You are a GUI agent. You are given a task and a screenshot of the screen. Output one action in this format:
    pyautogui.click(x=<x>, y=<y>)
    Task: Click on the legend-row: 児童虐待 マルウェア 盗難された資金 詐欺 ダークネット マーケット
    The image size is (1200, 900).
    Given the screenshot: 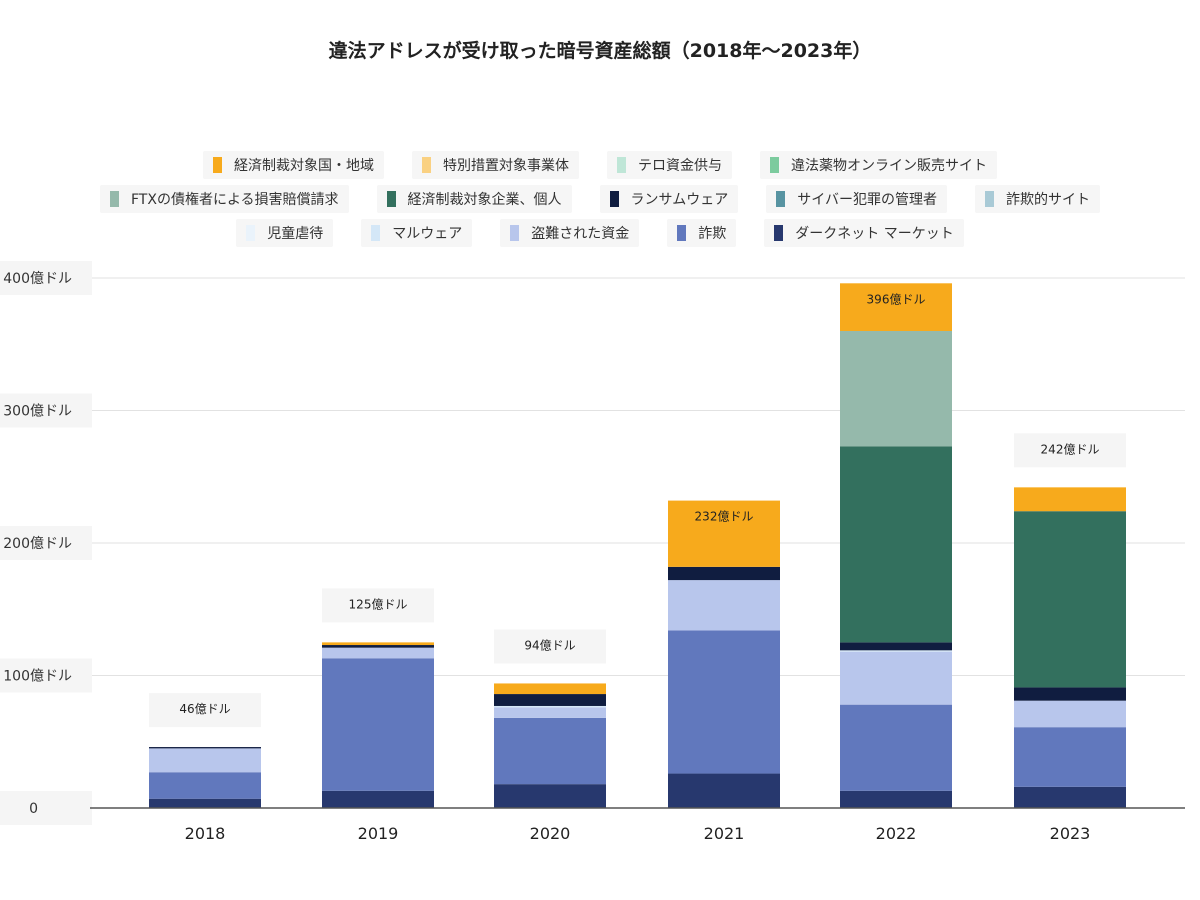 What is the action you would take?
    pyautogui.click(x=600, y=233)
    